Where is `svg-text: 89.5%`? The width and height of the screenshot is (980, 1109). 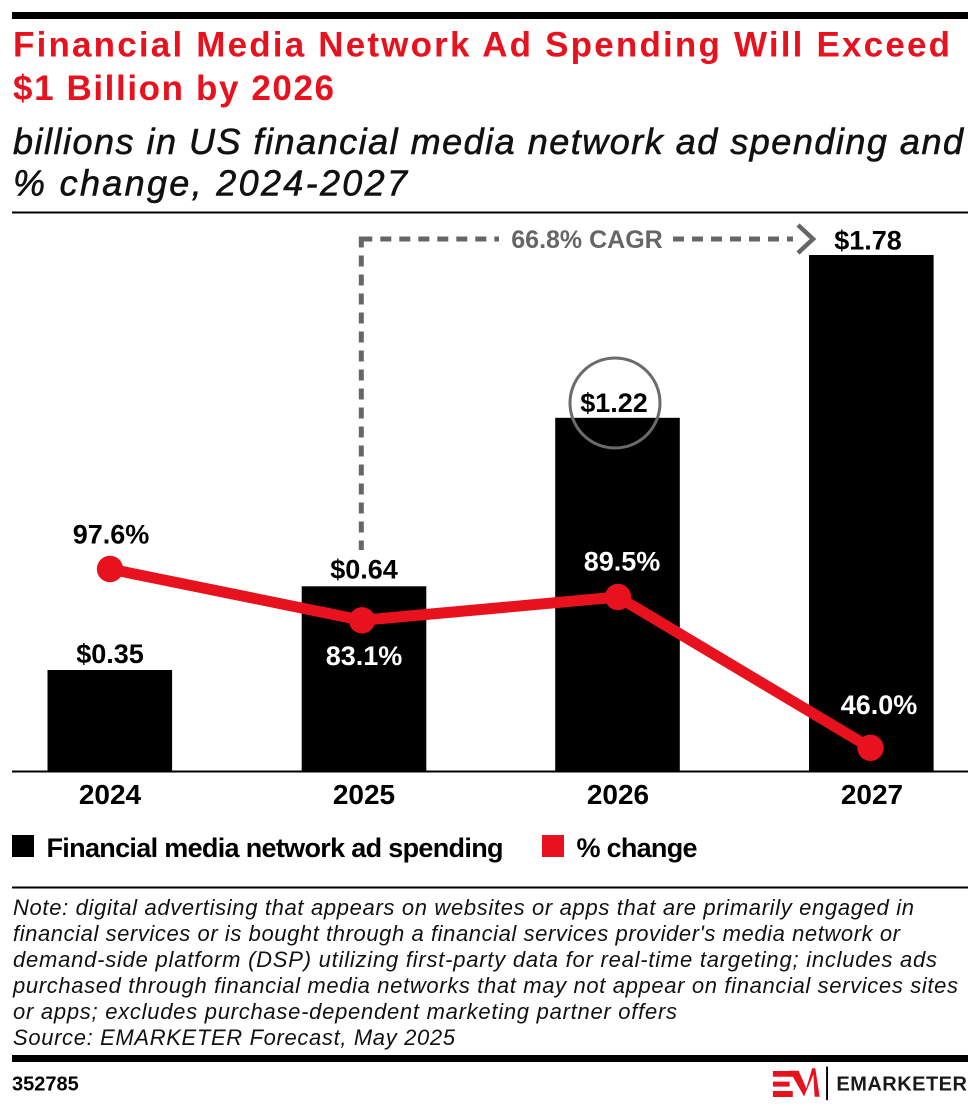
svg-text: 89.5% is located at coordinates (622, 561).